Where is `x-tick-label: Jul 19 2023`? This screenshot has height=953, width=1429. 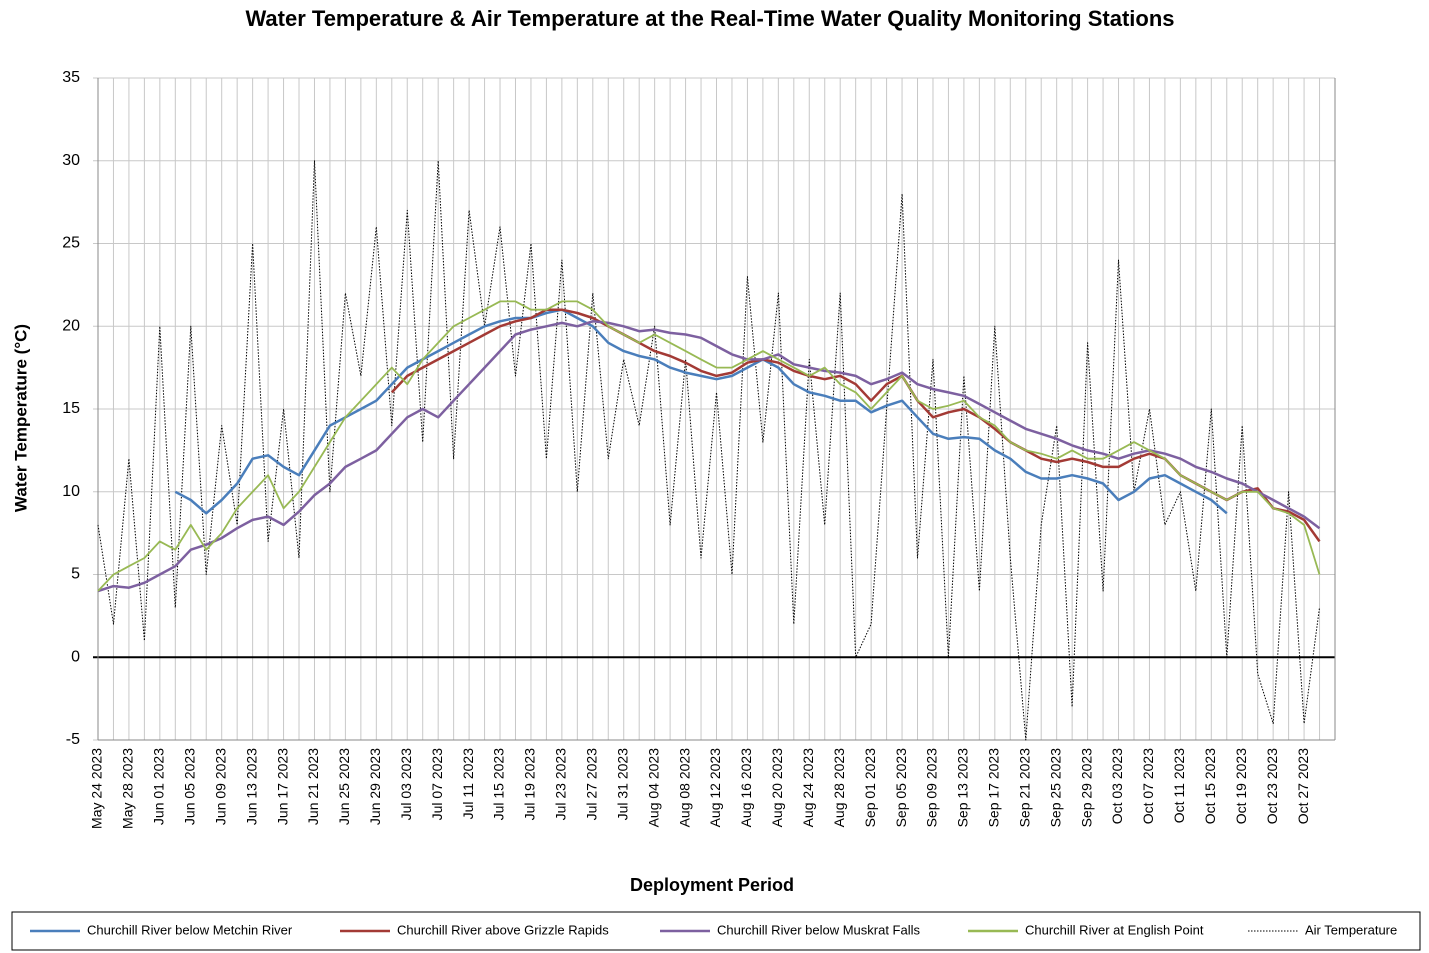
x-tick-label: Jul 19 2023 is located at coordinates (530, 784).